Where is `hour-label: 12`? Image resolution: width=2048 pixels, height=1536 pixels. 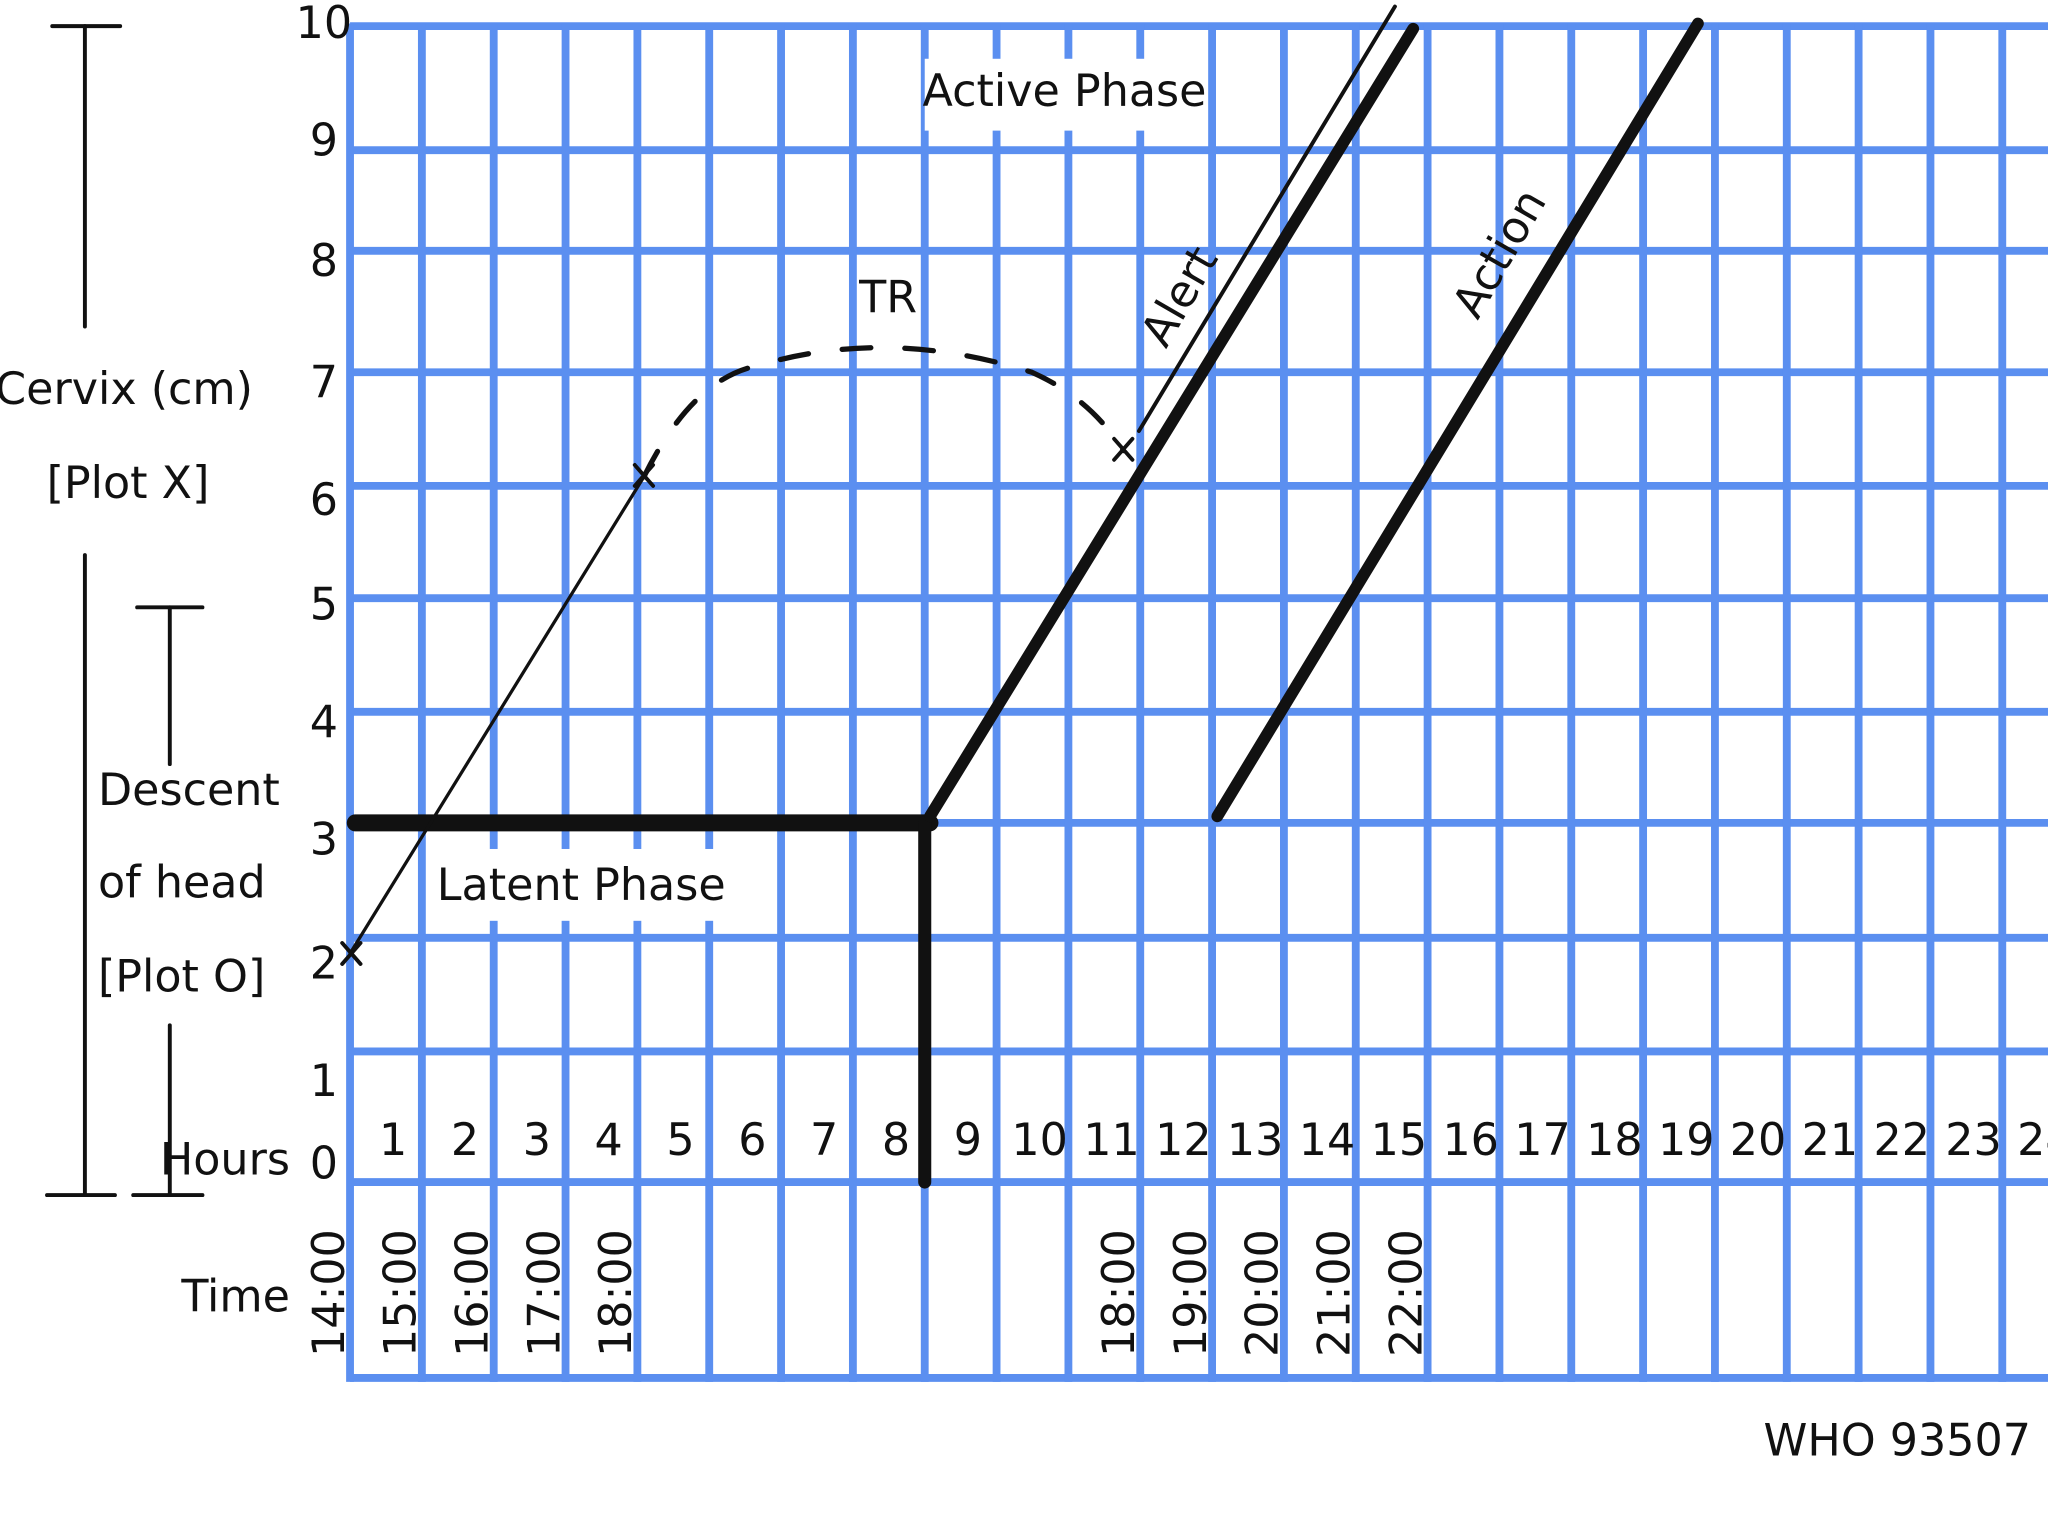 hour-label: 12 is located at coordinates (1183, 1140).